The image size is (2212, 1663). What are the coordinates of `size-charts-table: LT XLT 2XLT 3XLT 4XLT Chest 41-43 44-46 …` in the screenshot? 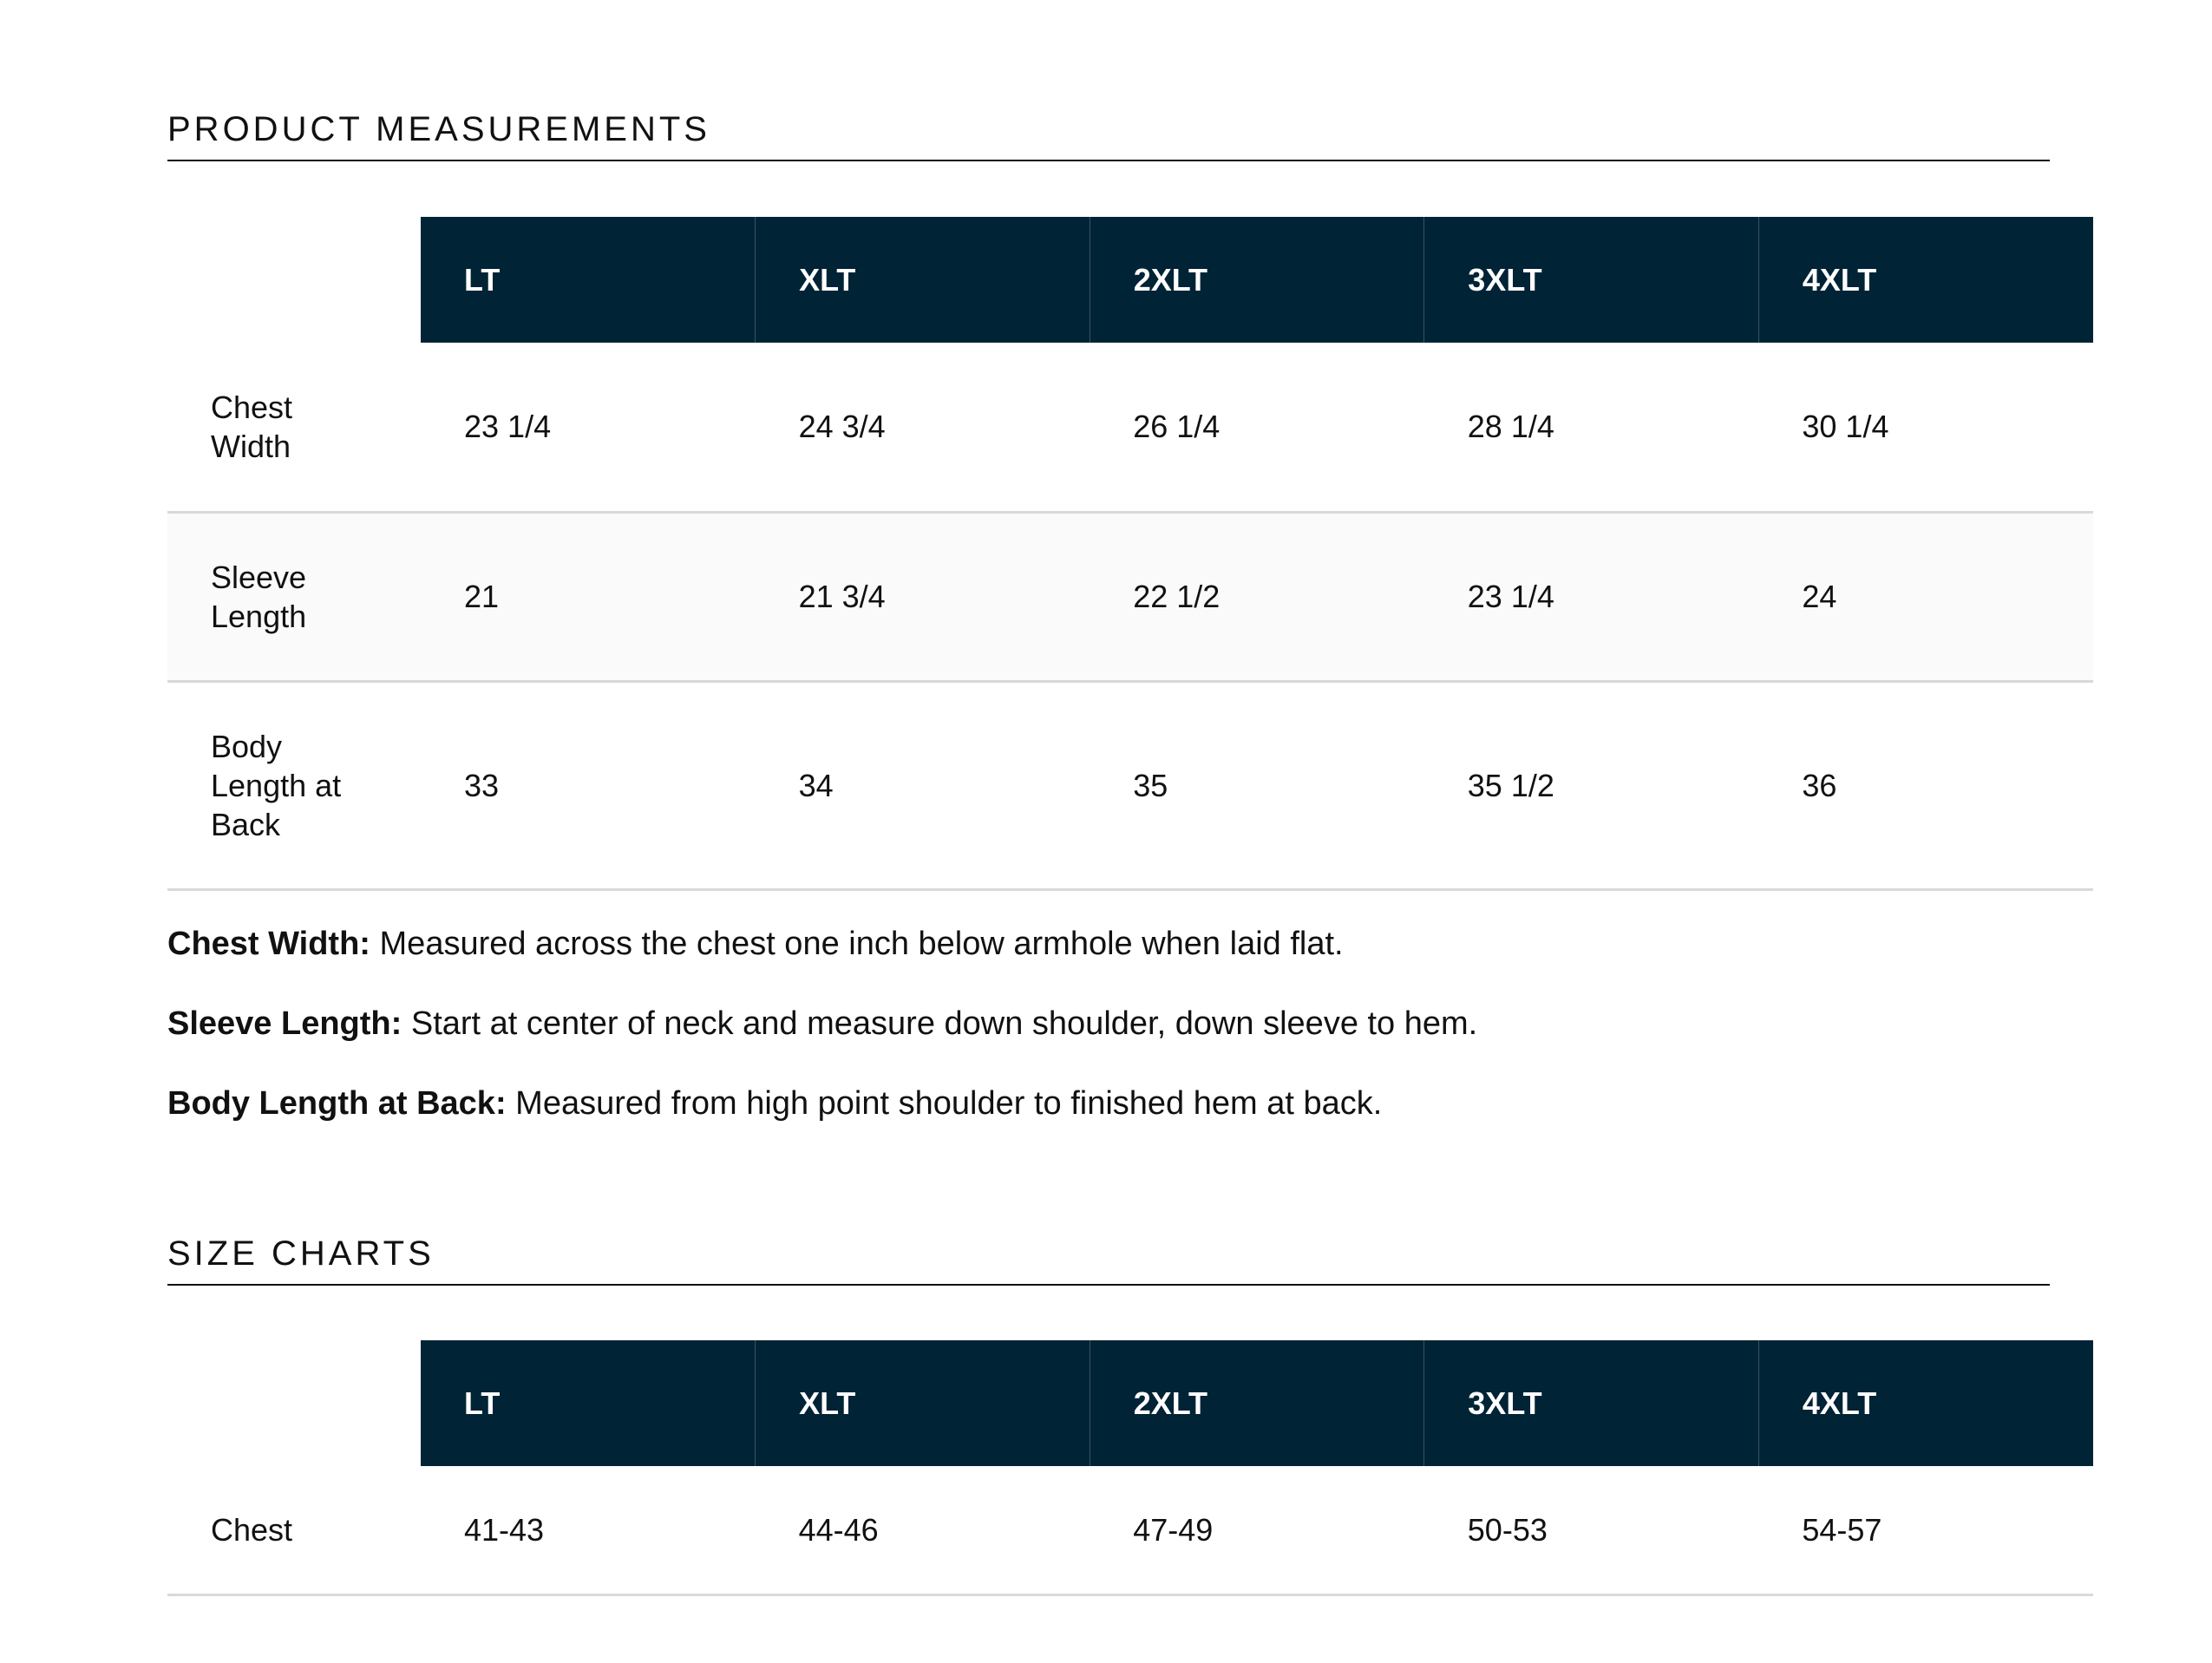 It's located at (1130, 1468).